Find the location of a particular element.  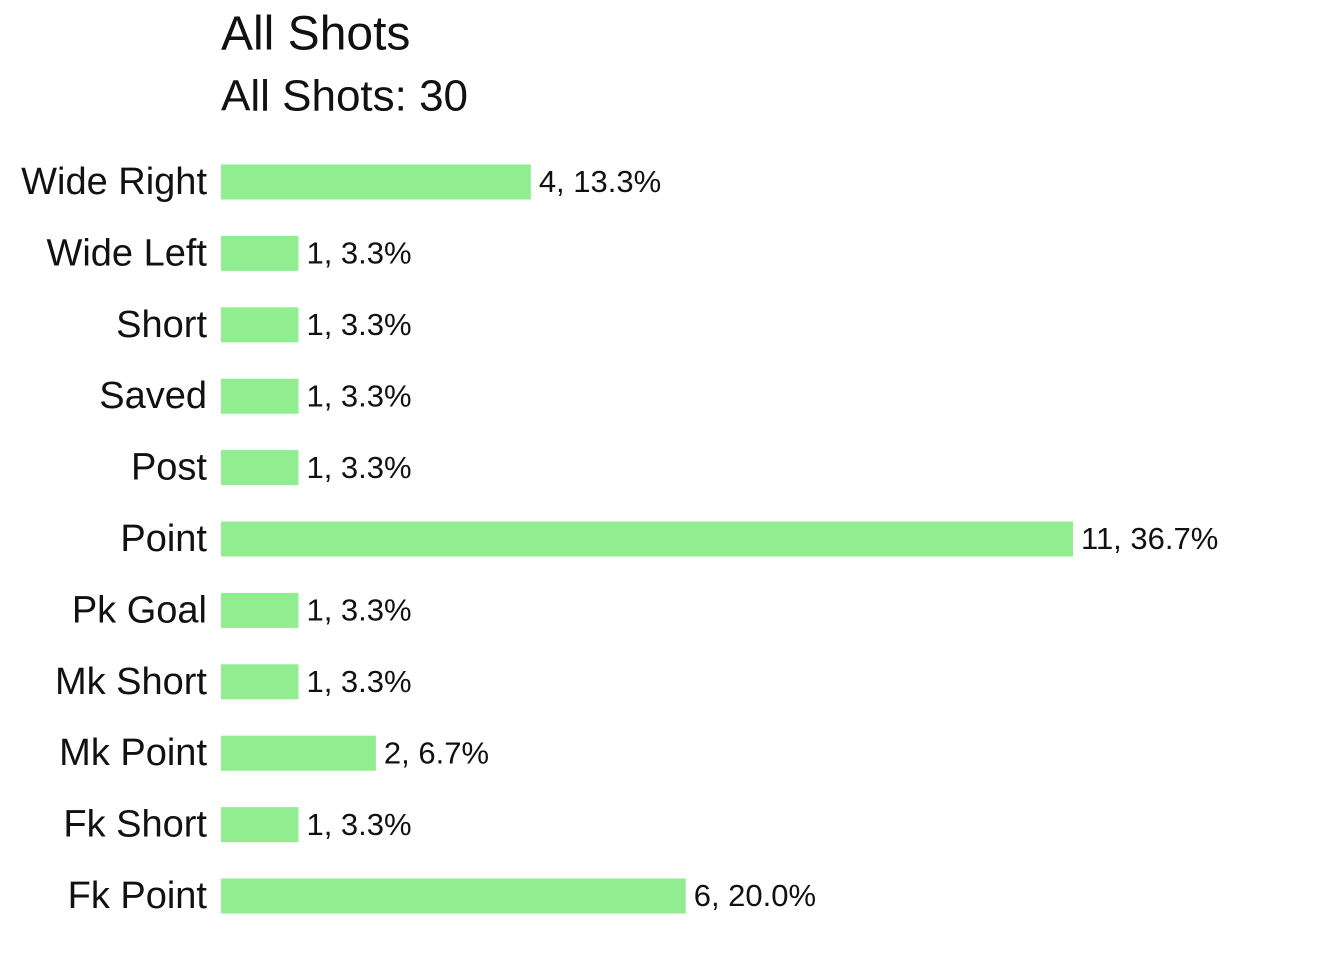

value-label: 6, 20.0% is located at coordinates (755, 895).